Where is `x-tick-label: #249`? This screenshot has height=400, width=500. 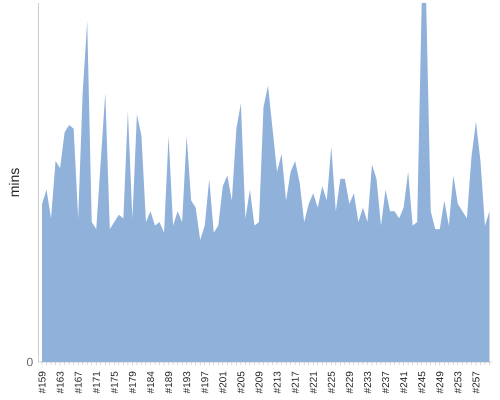 x-tick-label: #249 is located at coordinates (440, 383).